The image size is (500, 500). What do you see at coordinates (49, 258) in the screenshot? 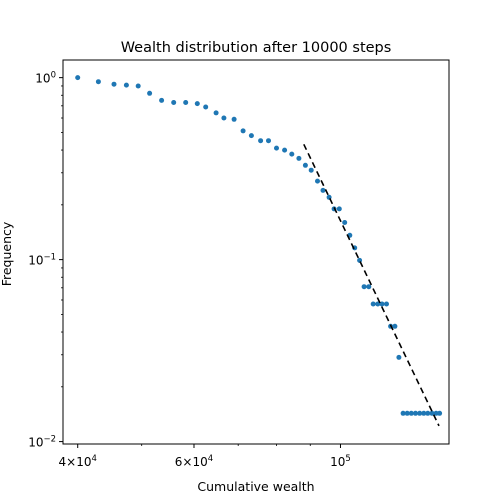
I see `tick-label-exponent: −1` at bounding box center [49, 258].